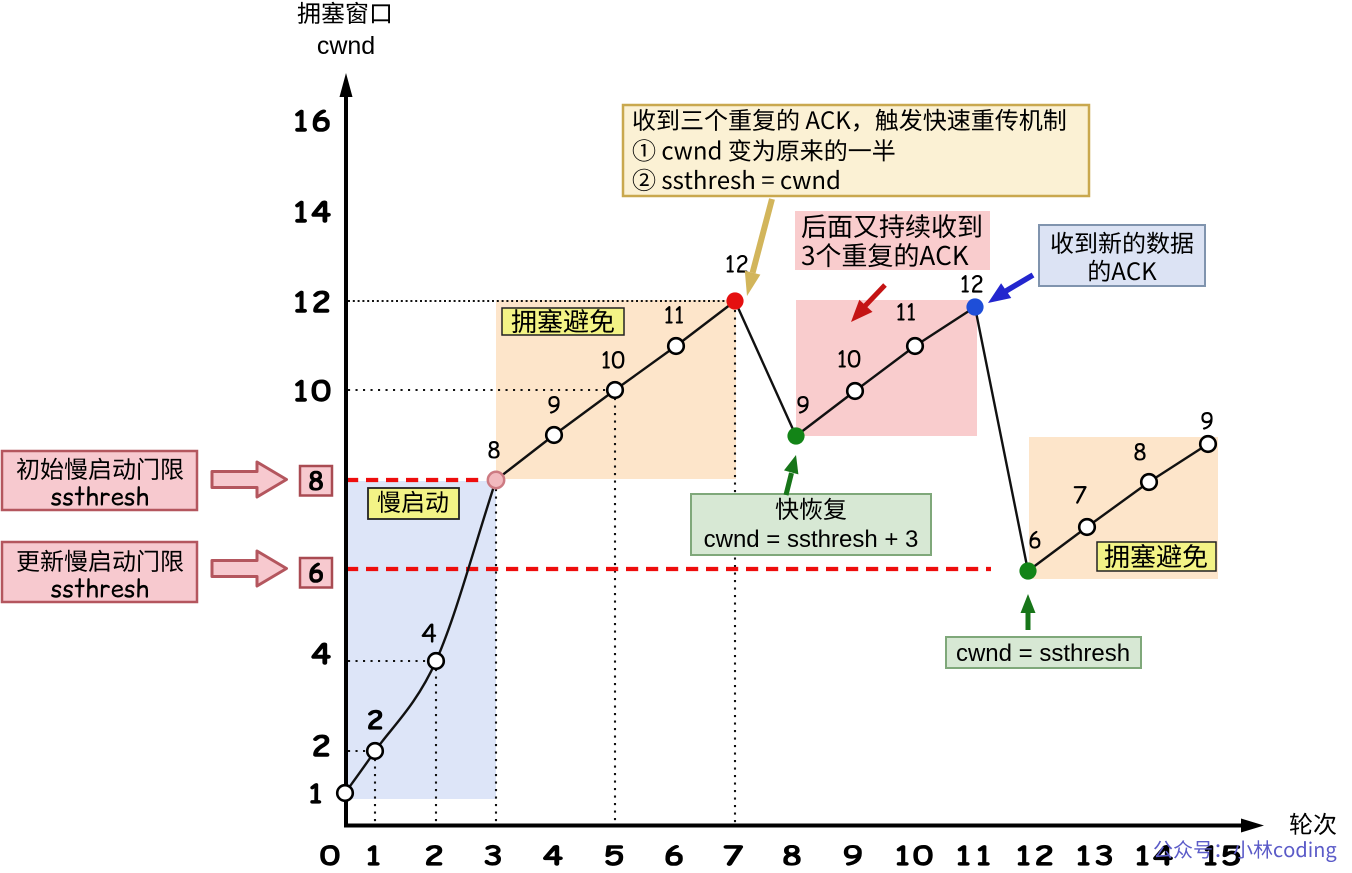 The width and height of the screenshot is (1352, 873). Describe the element at coordinates (811, 539) in the screenshot. I see `svg-text: cwnd = ssthresh + 3` at that location.